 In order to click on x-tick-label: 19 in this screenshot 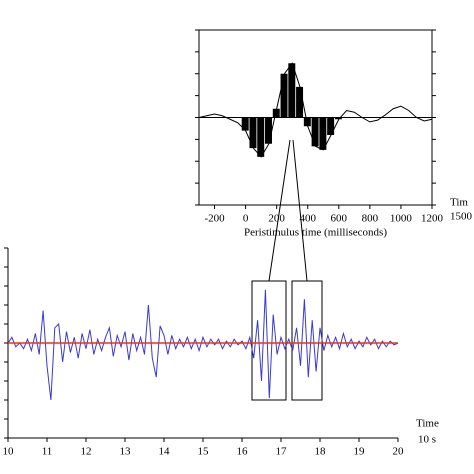, I will do `click(360, 452)`.